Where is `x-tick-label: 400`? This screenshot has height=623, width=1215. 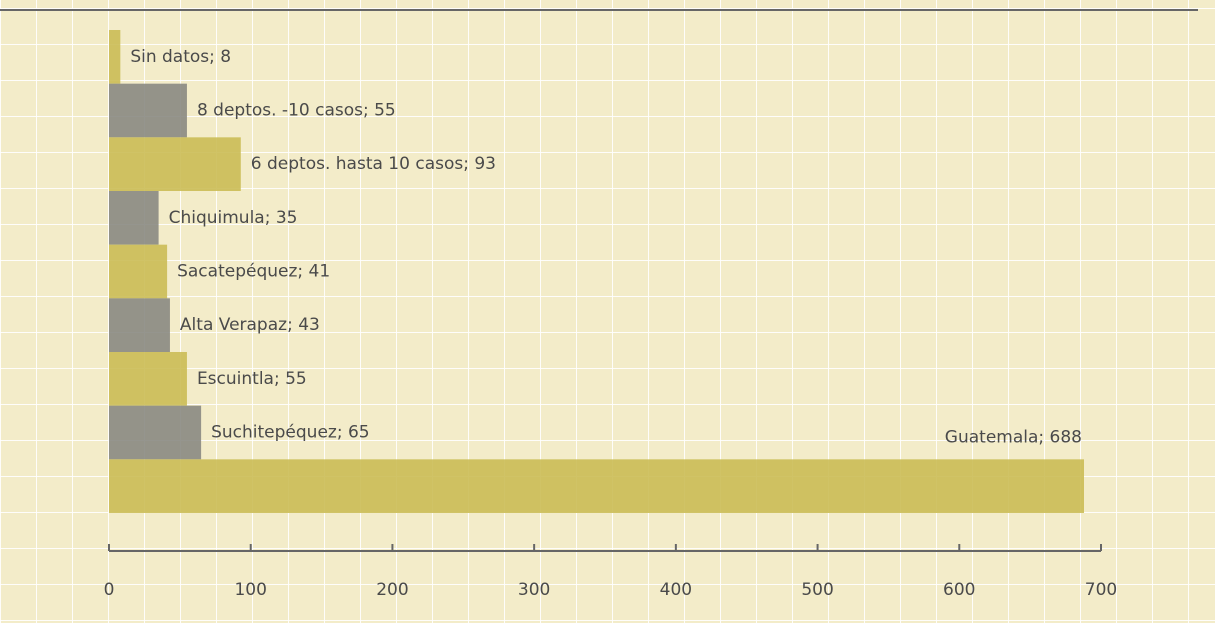
x-tick-label: 400 is located at coordinates (676, 590).